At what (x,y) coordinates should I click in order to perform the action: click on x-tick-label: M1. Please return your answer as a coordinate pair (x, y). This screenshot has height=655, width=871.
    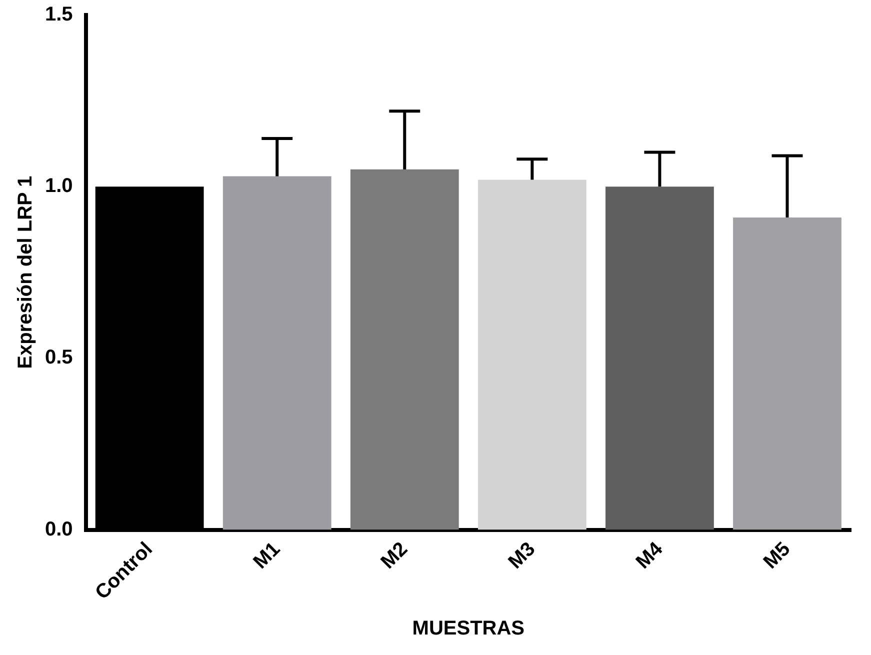
    Looking at the image, I should click on (267, 556).